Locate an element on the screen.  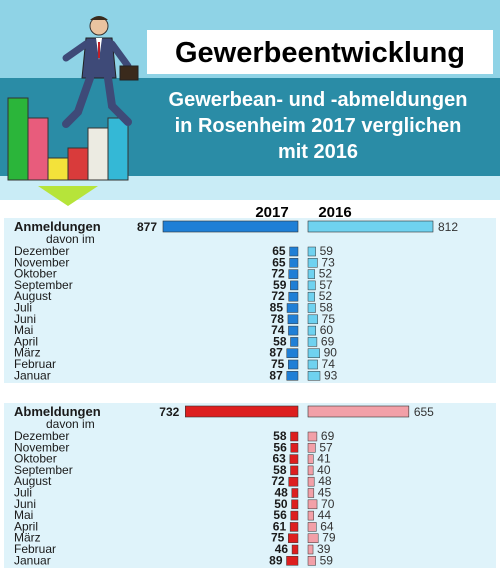
abmeldungen-total-bar-2017 is located at coordinates (242, 411).